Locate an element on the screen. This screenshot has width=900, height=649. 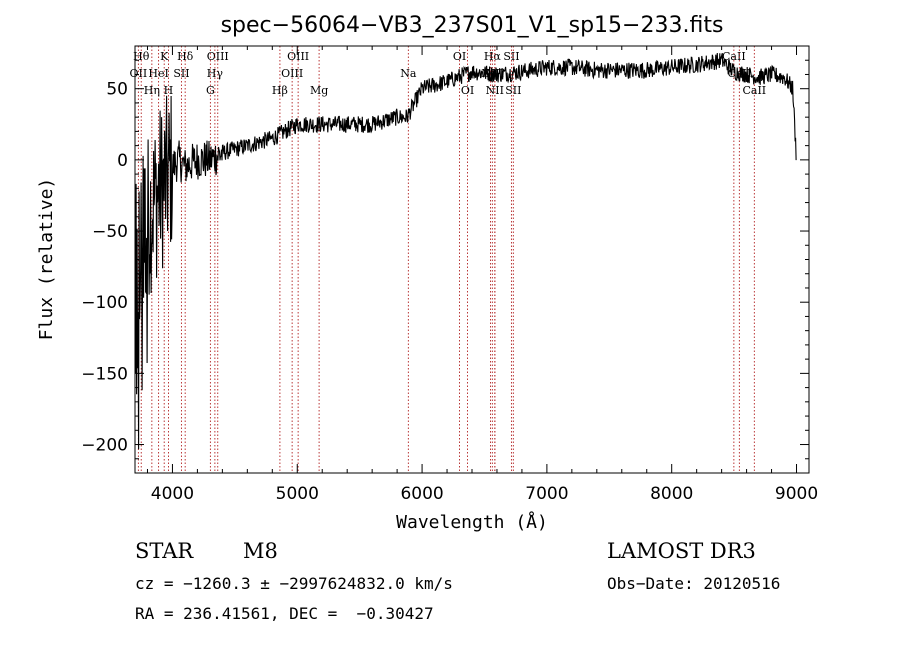
y-tick-label: −200 is located at coordinates (104, 446).